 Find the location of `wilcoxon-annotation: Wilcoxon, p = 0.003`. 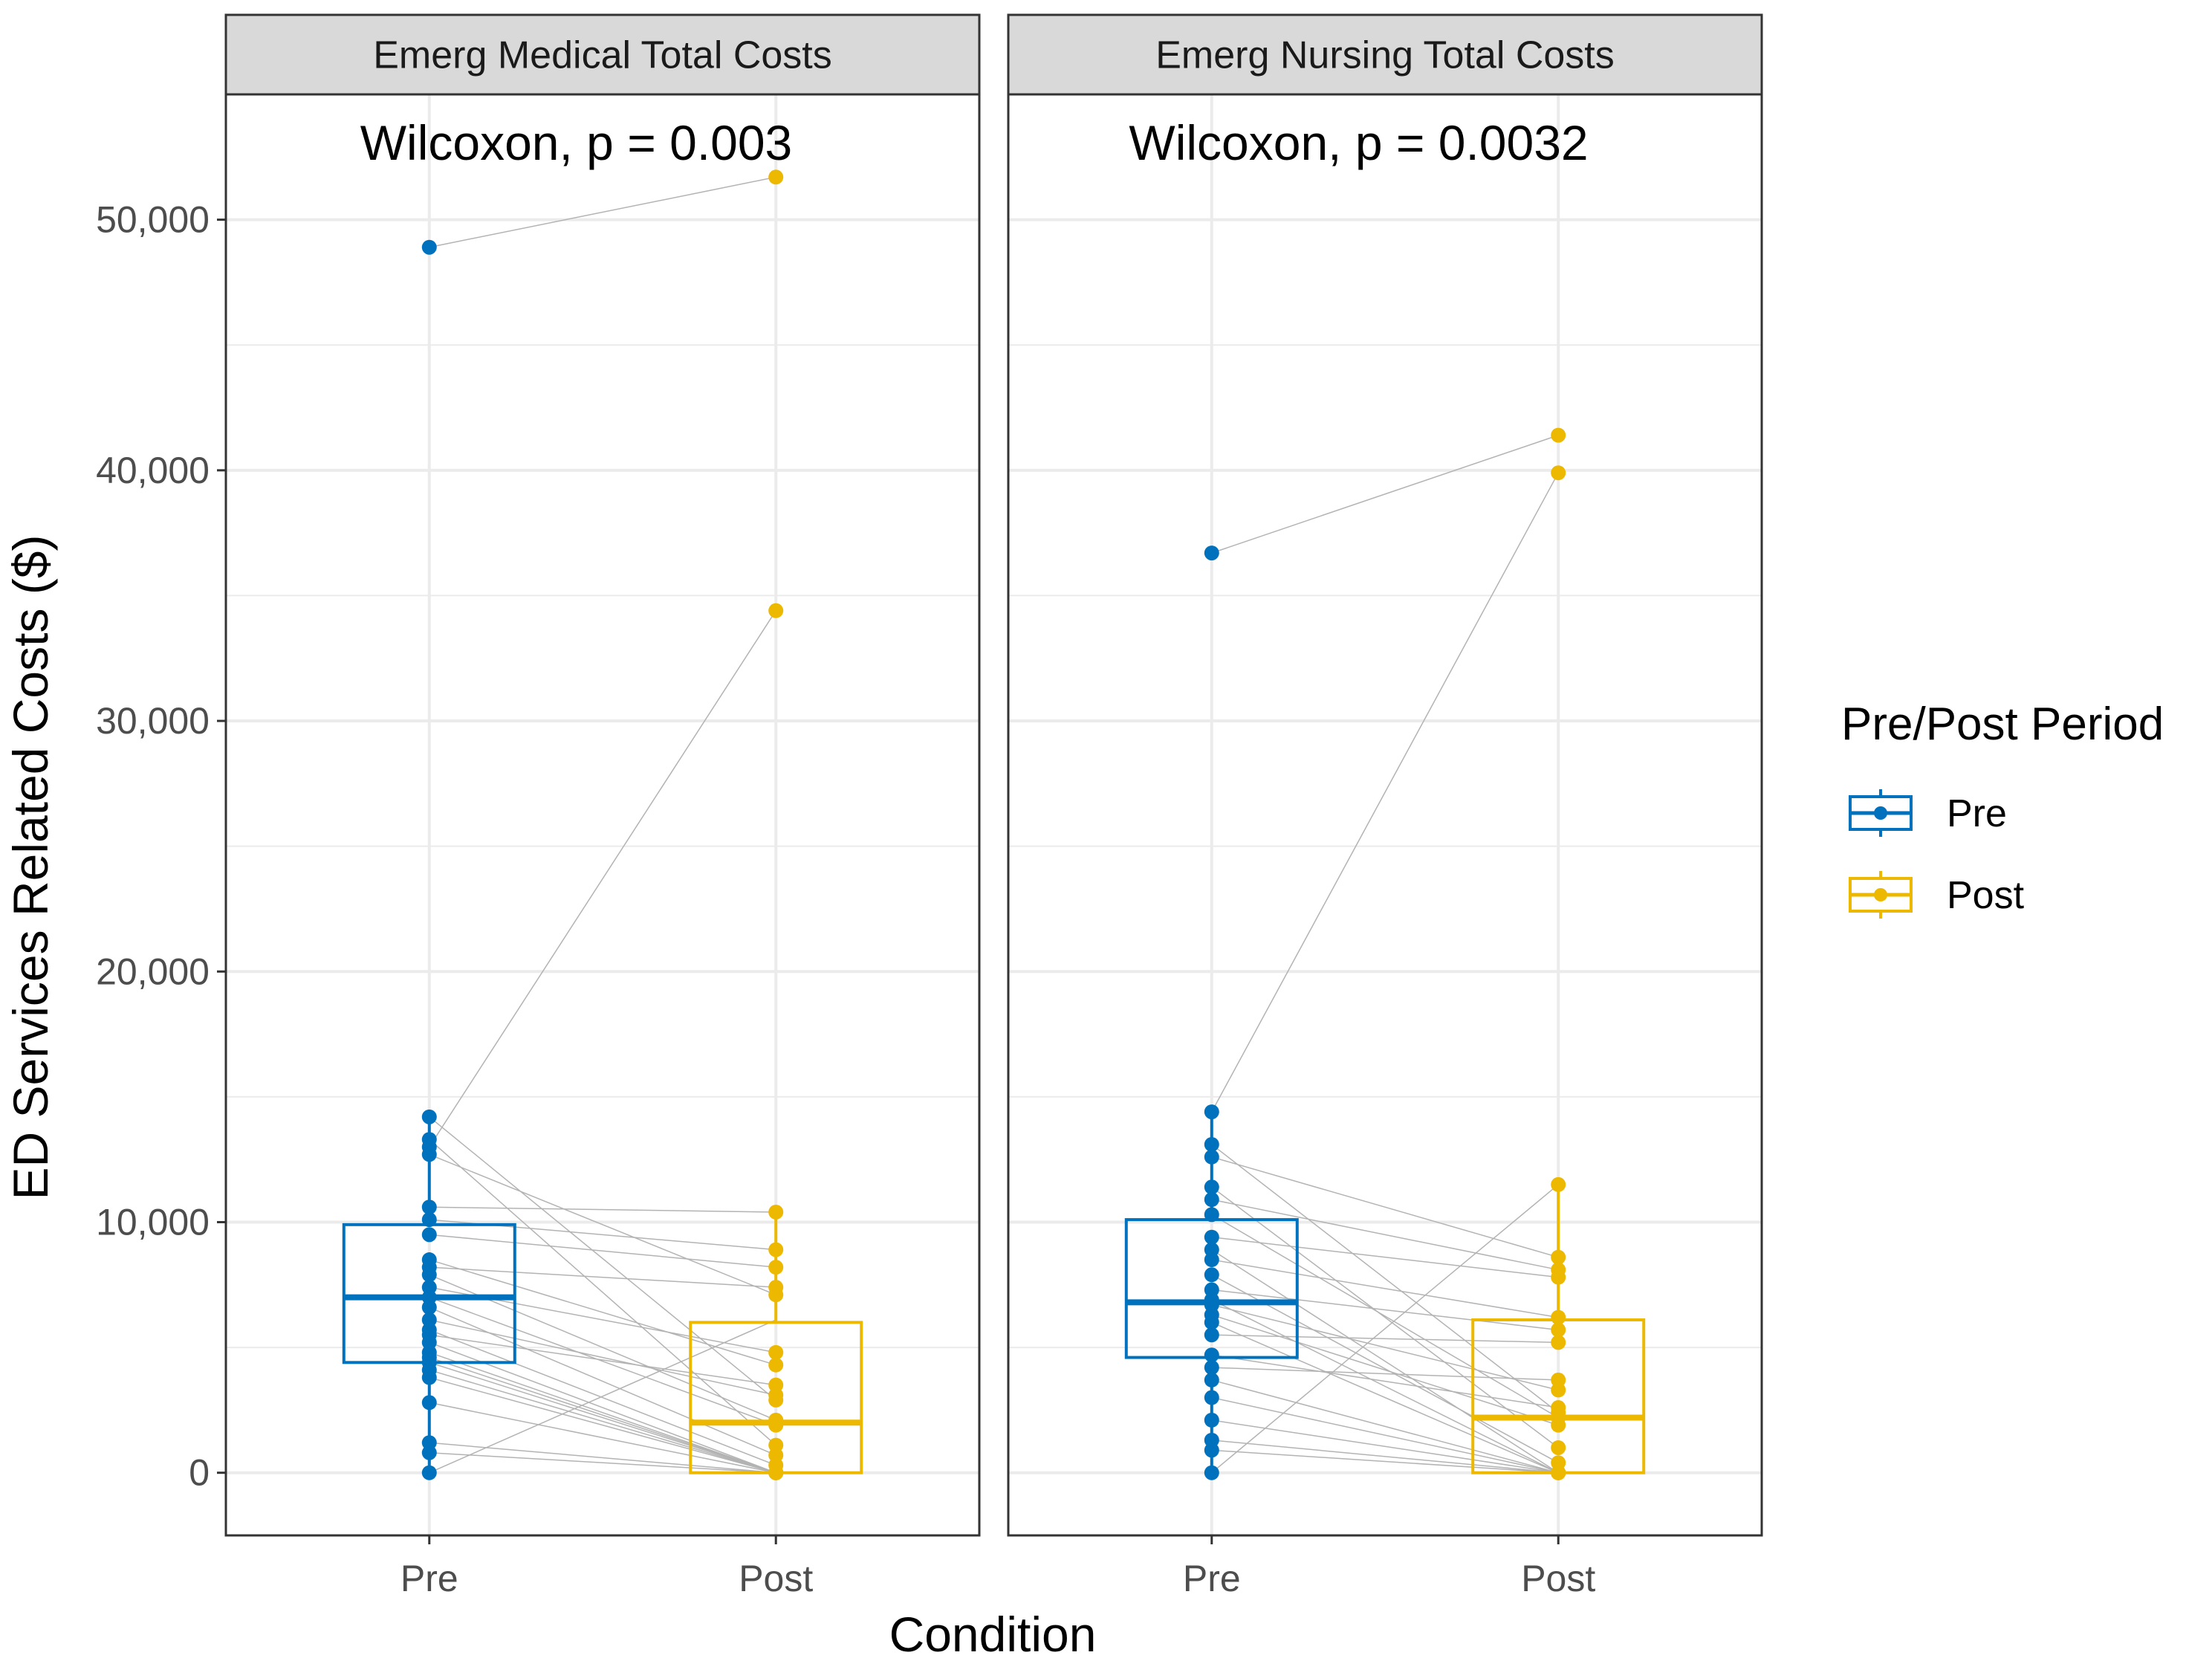

wilcoxon-annotation: Wilcoxon, p = 0.003 is located at coordinates (576, 142).